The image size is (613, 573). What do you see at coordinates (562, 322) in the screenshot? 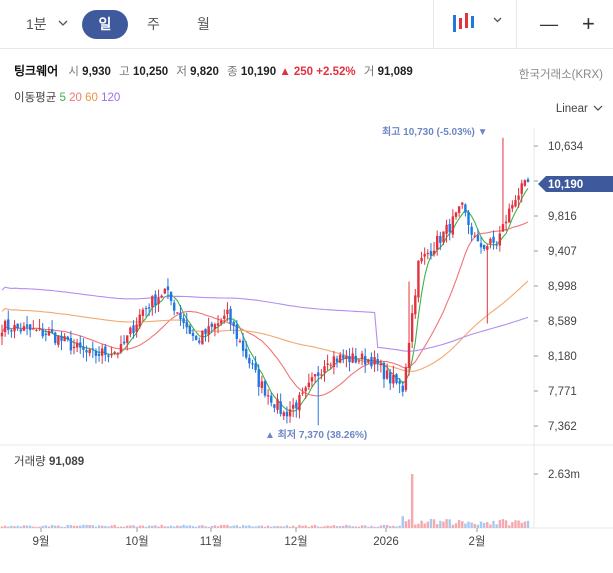
I see `price-tick-label: 8,589` at bounding box center [562, 322].